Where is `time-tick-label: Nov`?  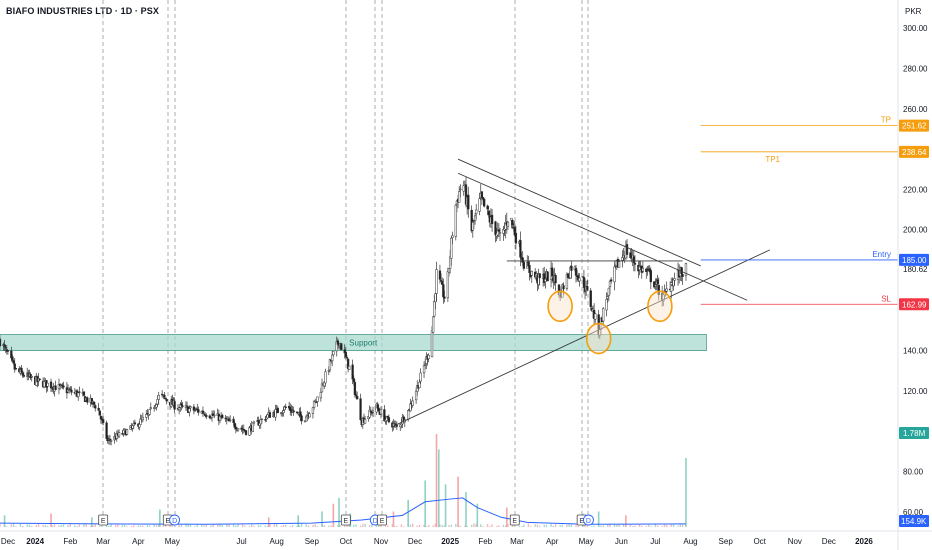 time-tick-label: Nov is located at coordinates (381, 541).